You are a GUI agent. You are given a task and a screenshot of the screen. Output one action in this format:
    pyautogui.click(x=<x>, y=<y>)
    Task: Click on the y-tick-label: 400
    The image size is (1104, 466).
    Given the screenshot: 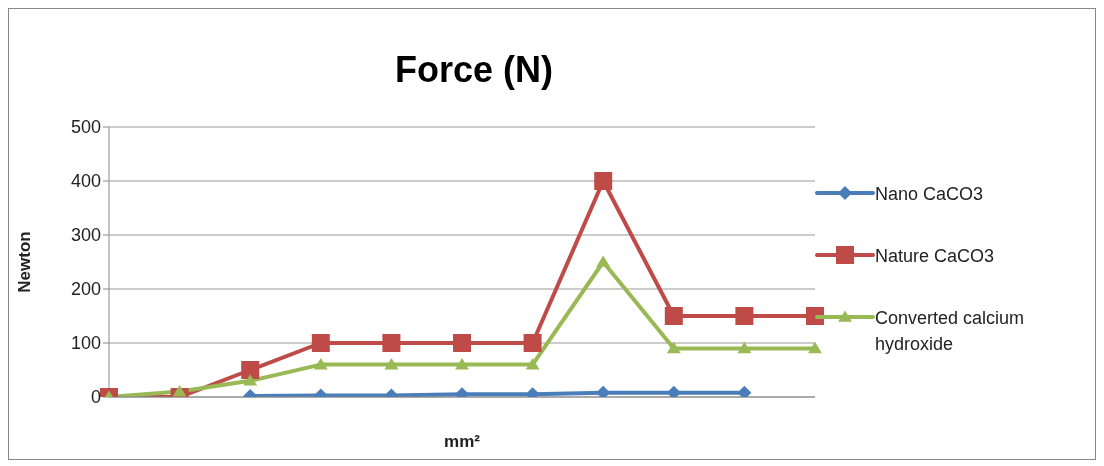 What is the action you would take?
    pyautogui.click(x=85, y=181)
    